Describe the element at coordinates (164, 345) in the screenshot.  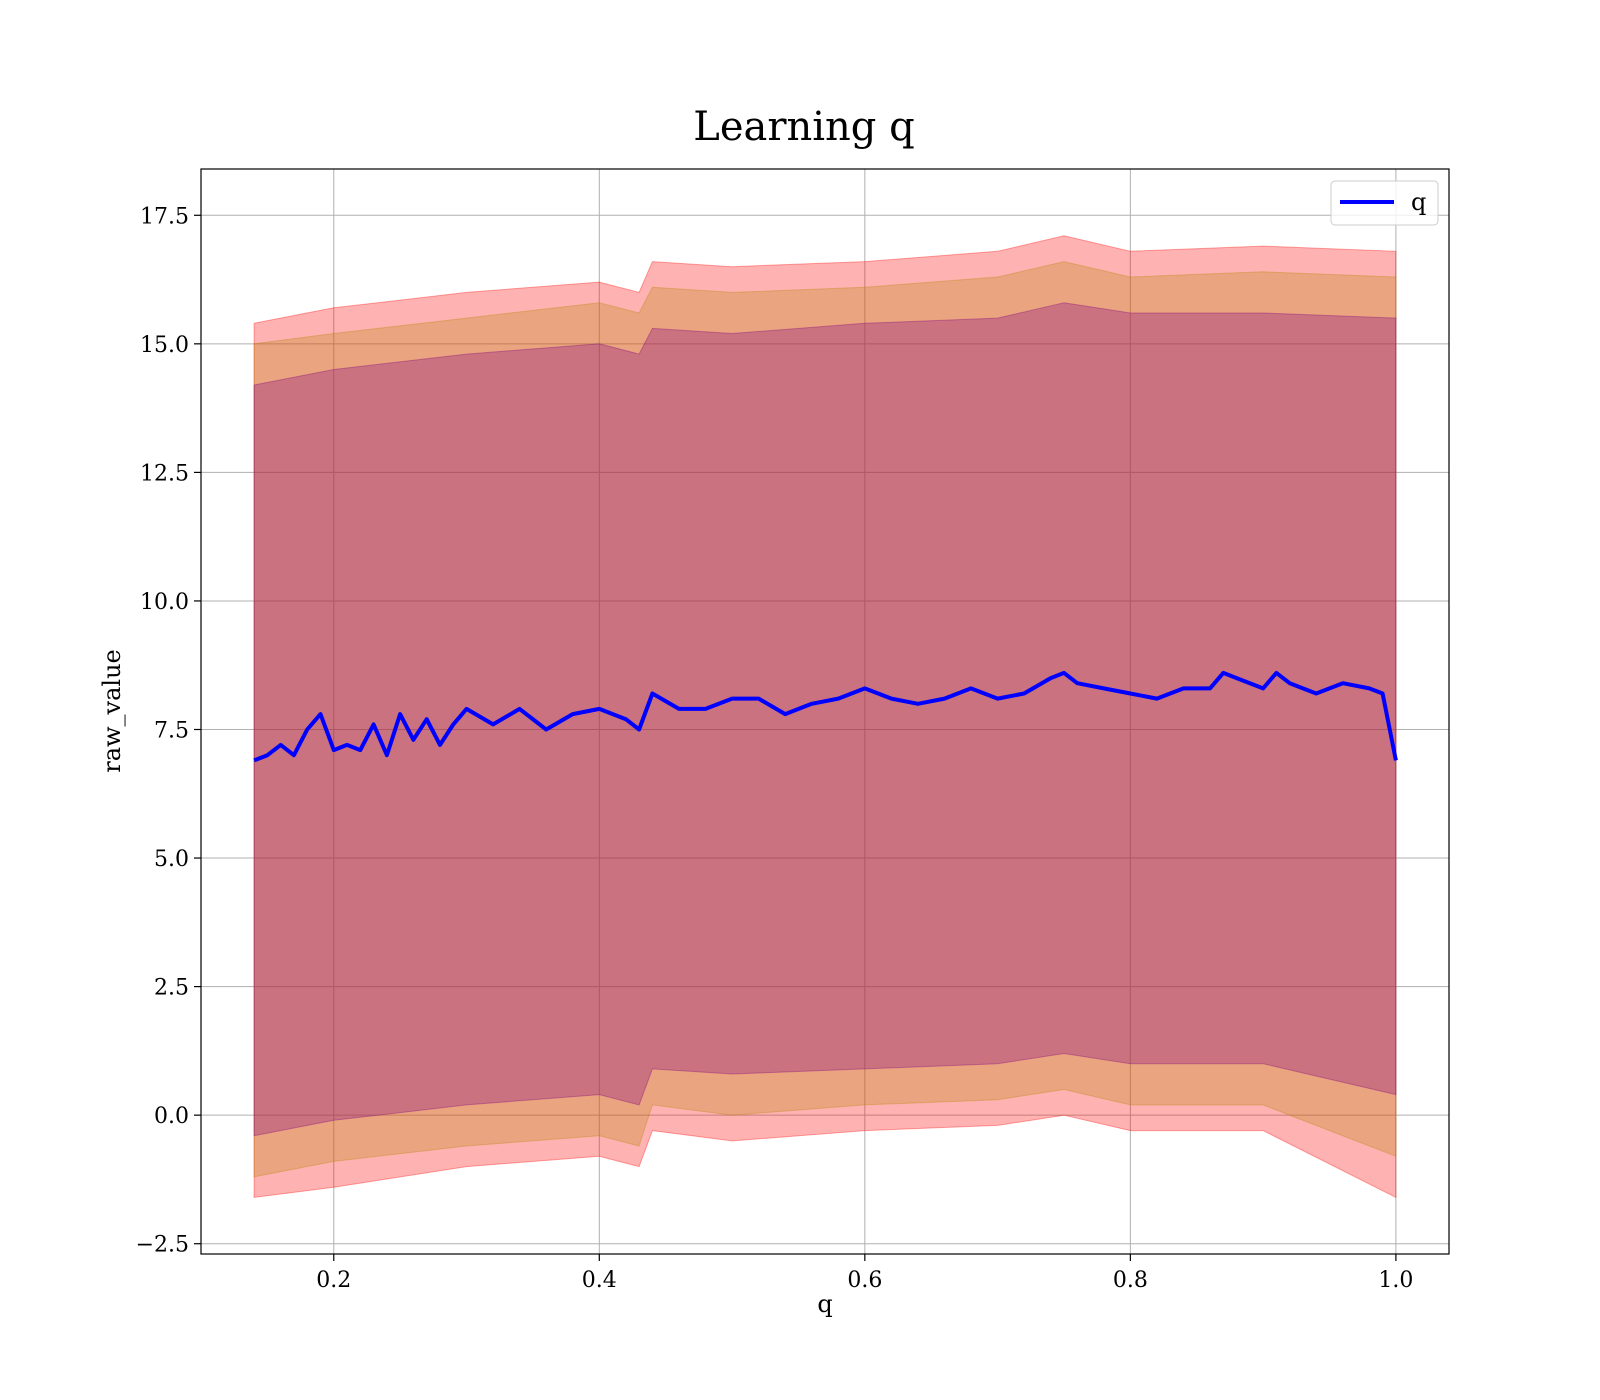
I see `y-tick-label-7: 15.0` at that location.